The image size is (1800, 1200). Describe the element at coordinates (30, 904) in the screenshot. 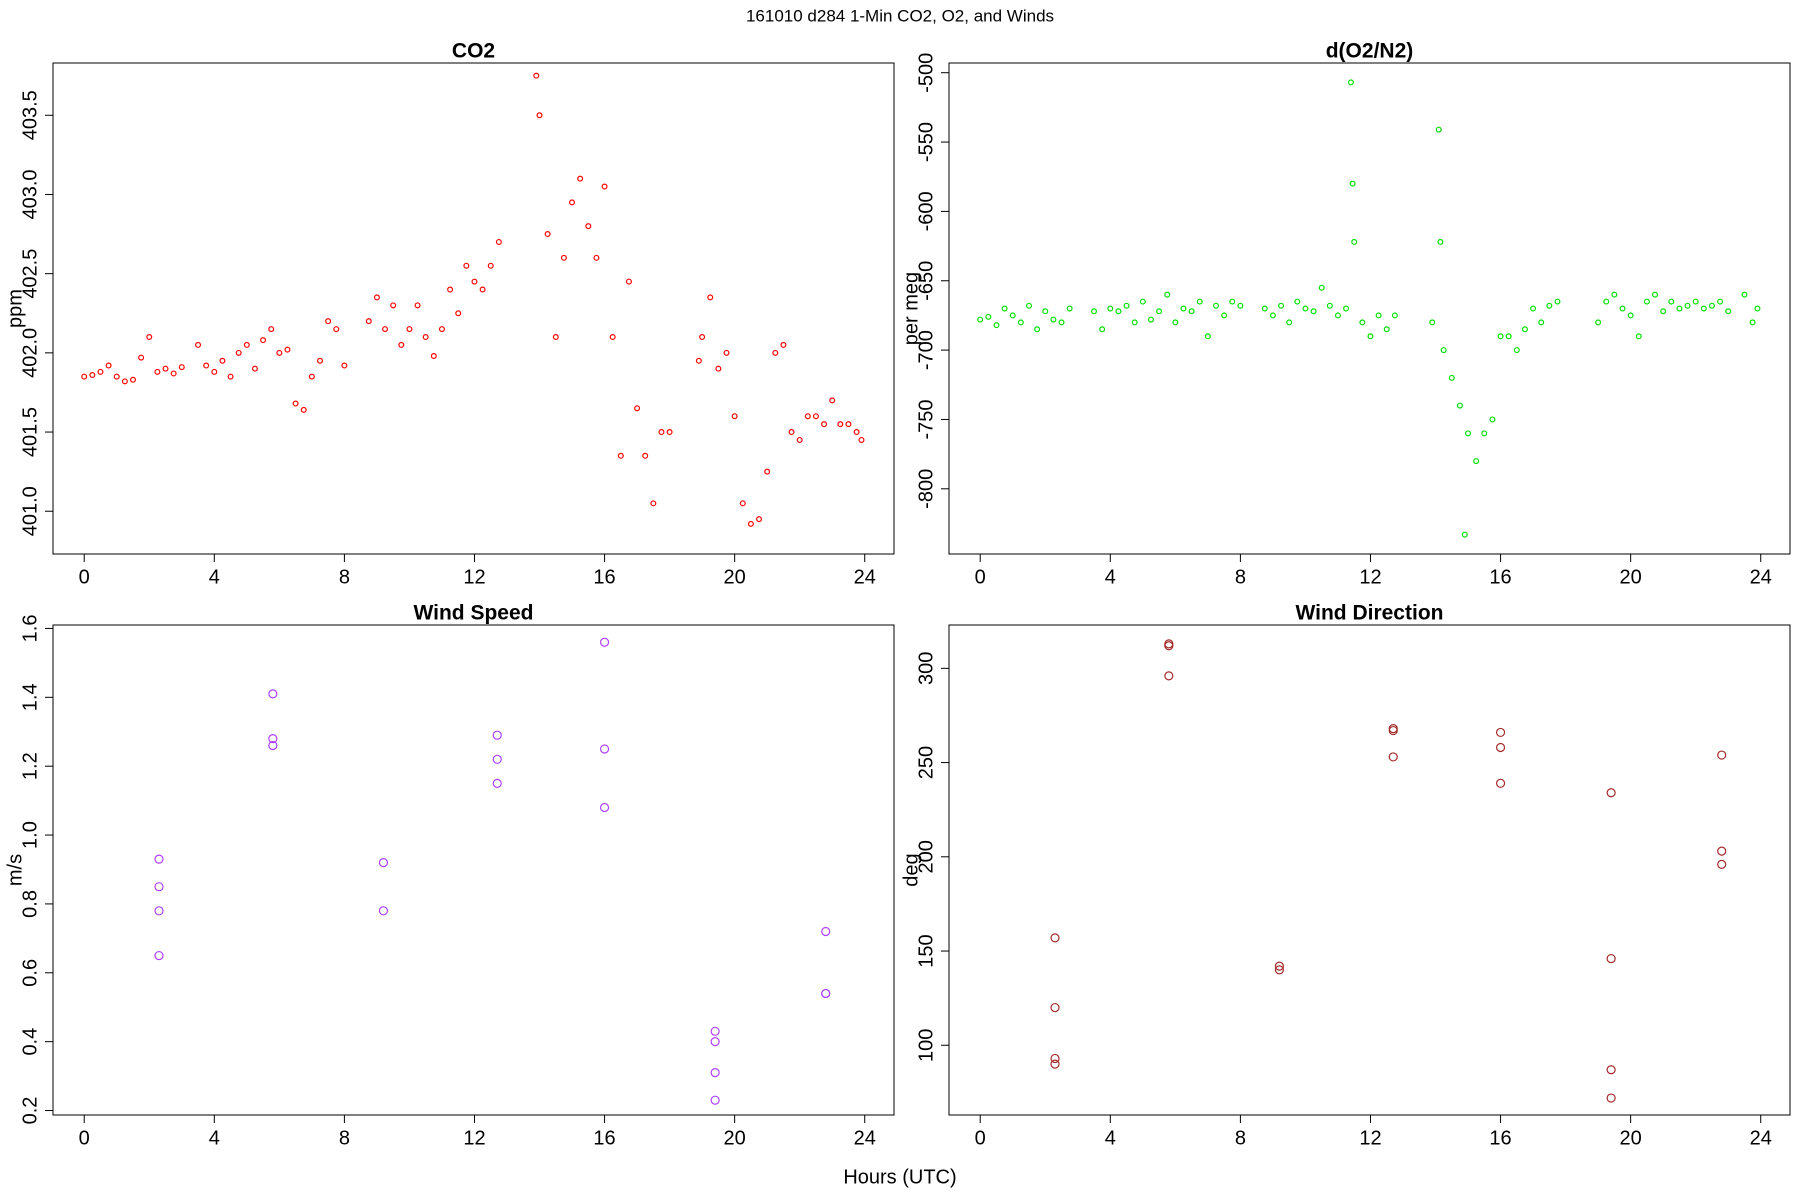

I see `y-tick-label: 0.8` at that location.